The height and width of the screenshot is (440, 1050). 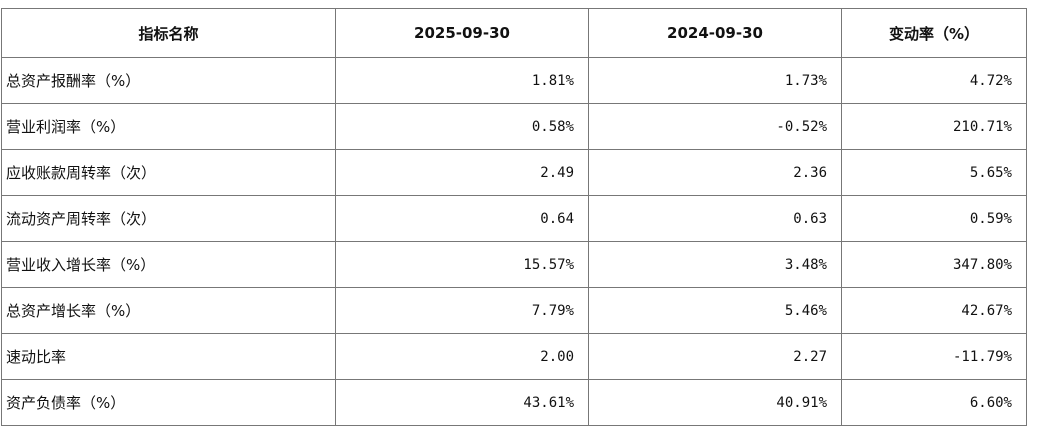 What do you see at coordinates (462, 80) in the screenshot?
I see `value-cell: 1.81%` at bounding box center [462, 80].